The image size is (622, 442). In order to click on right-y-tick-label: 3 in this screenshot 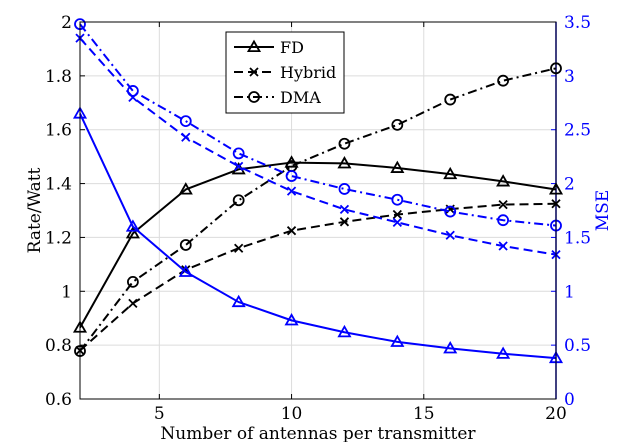, I will do `click(569, 77)`.